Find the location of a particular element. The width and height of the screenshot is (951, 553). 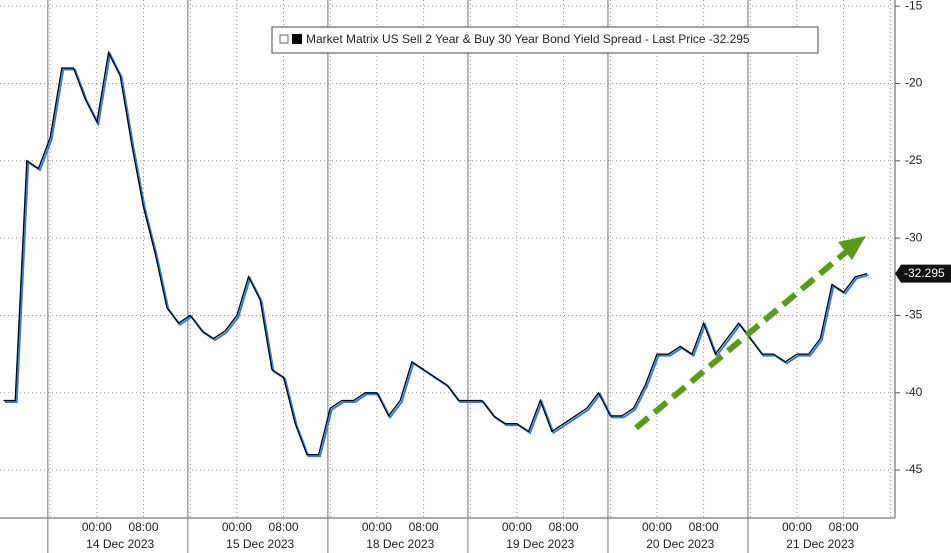

day-label: 18 Dec 2023 is located at coordinates (400, 544).